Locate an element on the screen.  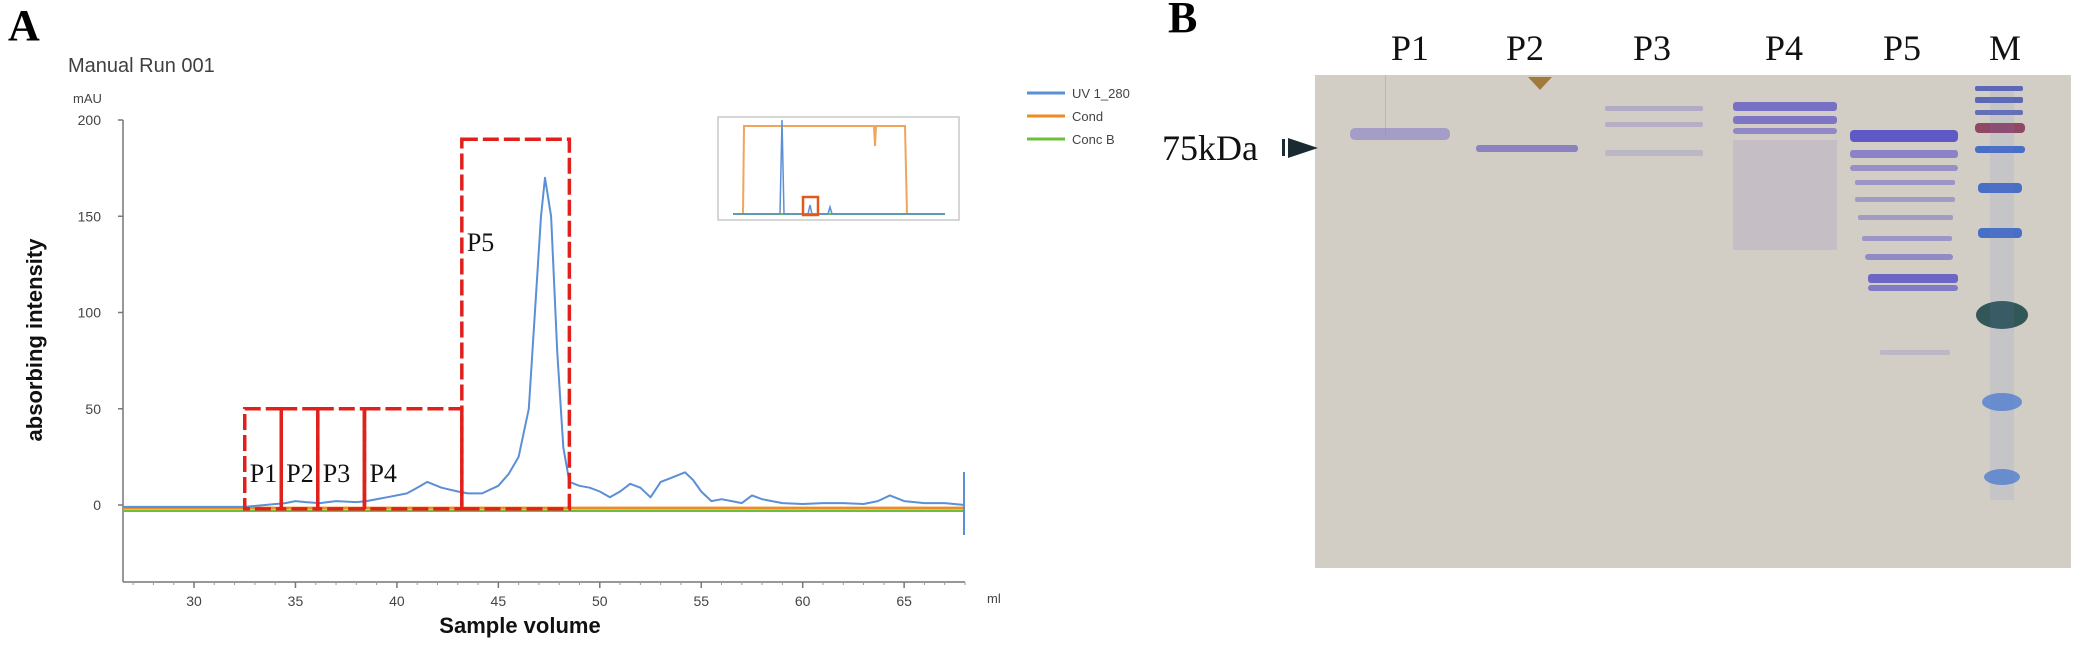
x-tick-label: 60 is located at coordinates (803, 601).